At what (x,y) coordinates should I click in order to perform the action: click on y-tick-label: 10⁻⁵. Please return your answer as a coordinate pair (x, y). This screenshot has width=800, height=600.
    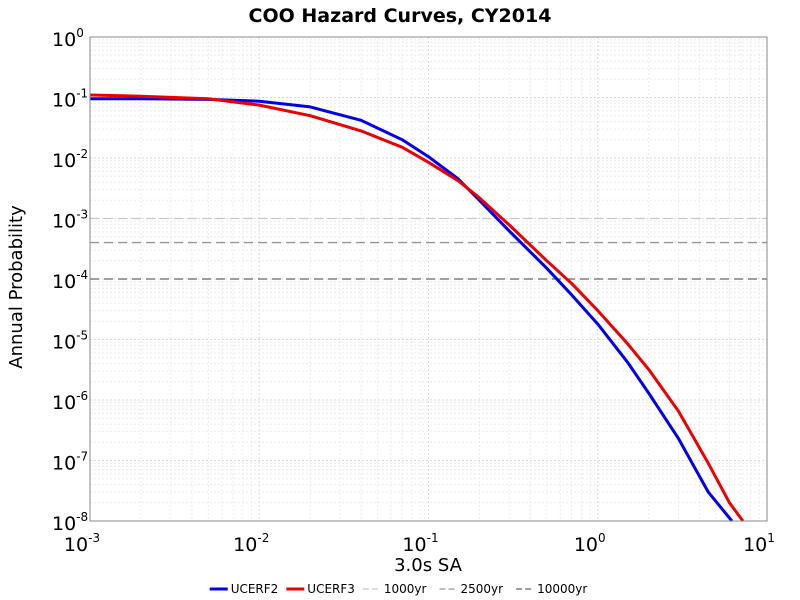
    Looking at the image, I should click on (70, 341).